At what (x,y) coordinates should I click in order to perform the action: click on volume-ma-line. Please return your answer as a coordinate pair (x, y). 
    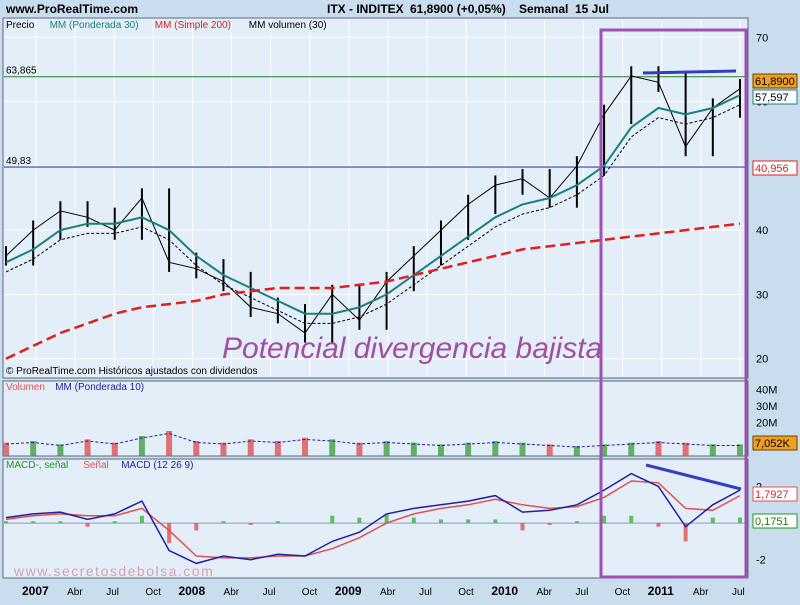
    Looking at the image, I should click on (372, 440).